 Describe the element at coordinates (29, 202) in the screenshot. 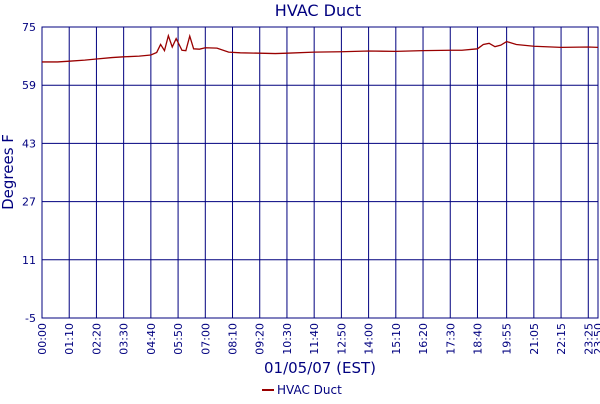

I see `y-tick-label: 27` at that location.